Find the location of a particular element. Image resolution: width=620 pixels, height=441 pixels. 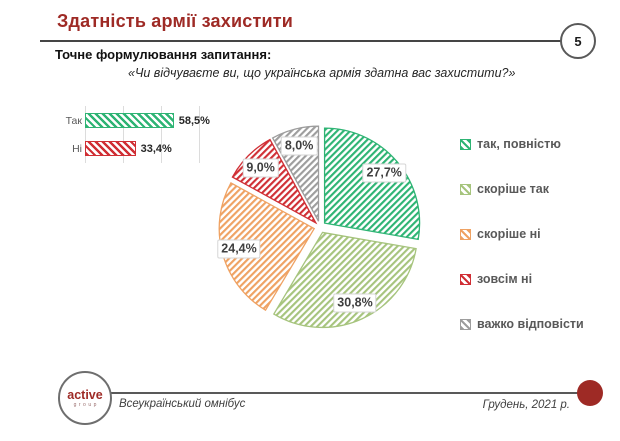

legend-label: скоріше так is located at coordinates (513, 189).